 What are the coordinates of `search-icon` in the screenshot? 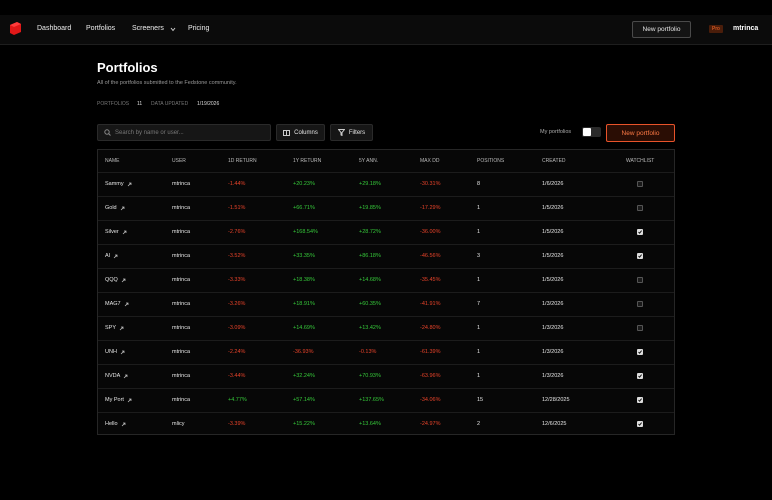 It's located at (107, 132).